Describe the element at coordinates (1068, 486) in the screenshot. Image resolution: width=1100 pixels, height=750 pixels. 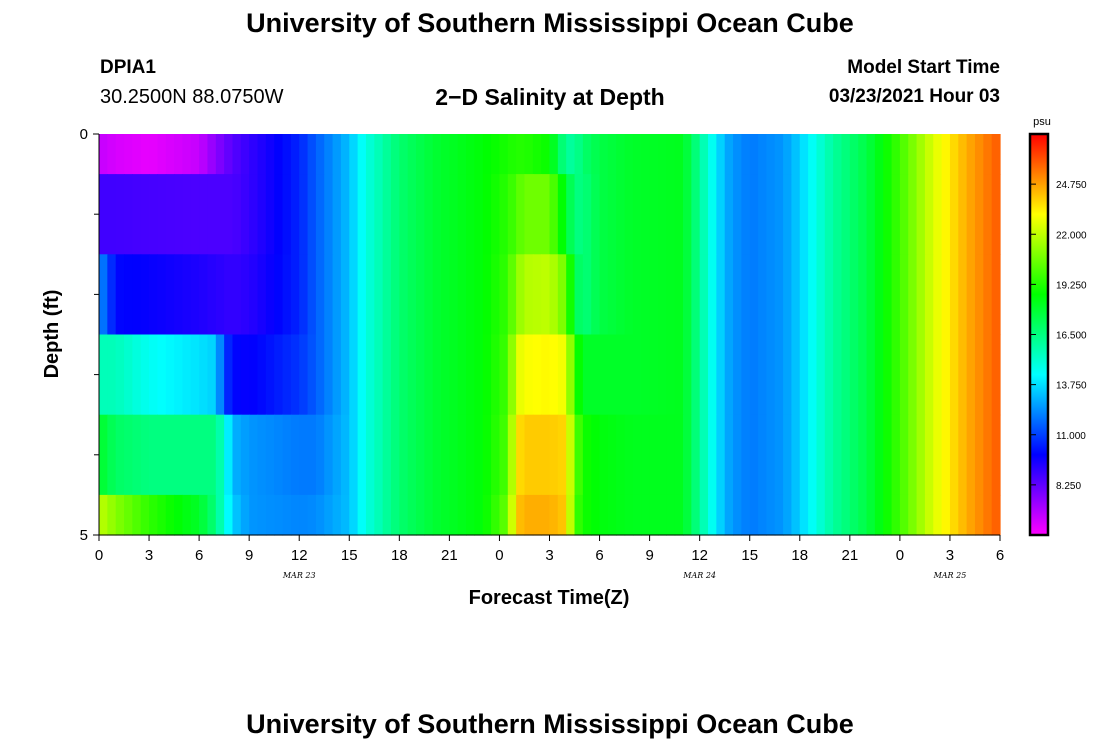
I see `colorbar-tick-label: 8.250` at that location.